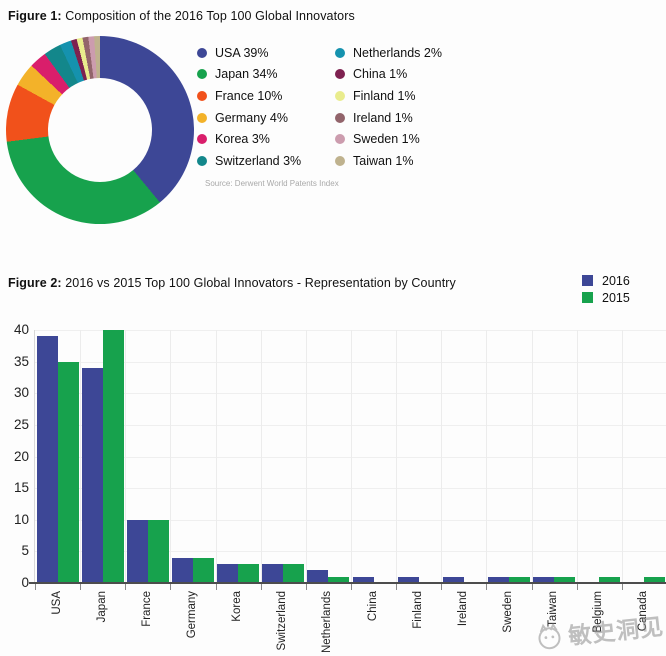 The height and width of the screenshot is (656, 666). Describe the element at coordinates (249, 95) in the screenshot. I see `legend-label: France 10%` at that location.